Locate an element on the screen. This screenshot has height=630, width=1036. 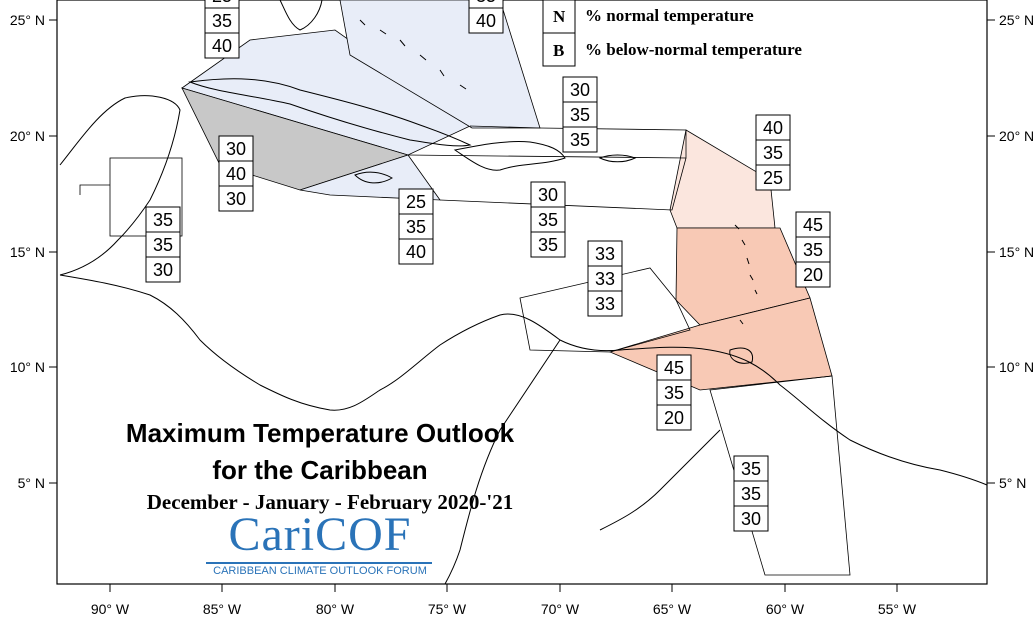
logo-divider is located at coordinates (319, 563).